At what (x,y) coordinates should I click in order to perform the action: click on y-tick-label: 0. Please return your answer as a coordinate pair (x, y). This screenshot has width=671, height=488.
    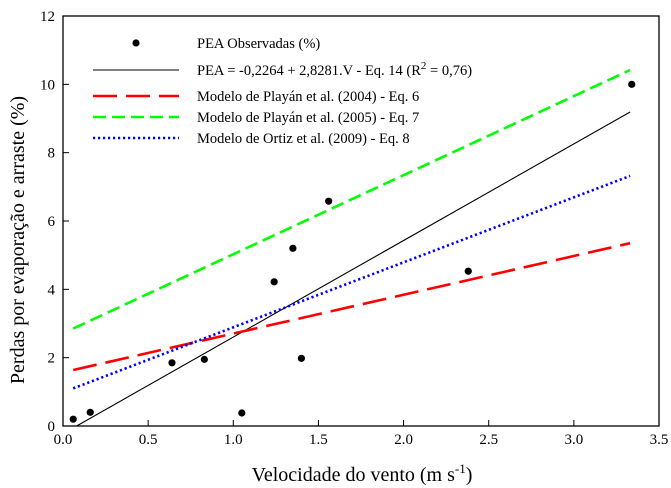
    Looking at the image, I should click on (52, 427).